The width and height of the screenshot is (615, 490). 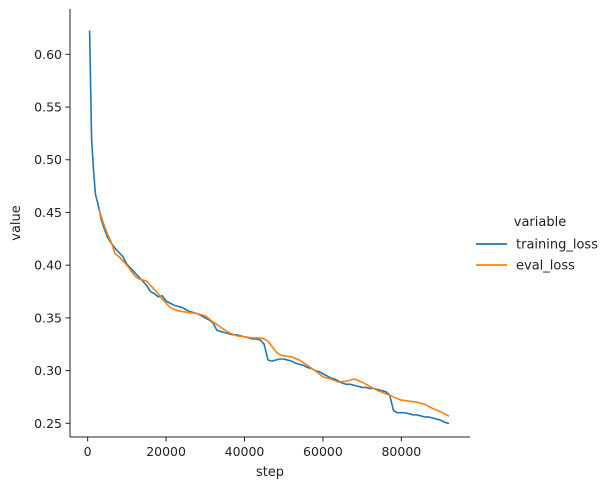 What do you see at coordinates (48, 159) in the screenshot?
I see `y-tick-label: 0.50` at bounding box center [48, 159].